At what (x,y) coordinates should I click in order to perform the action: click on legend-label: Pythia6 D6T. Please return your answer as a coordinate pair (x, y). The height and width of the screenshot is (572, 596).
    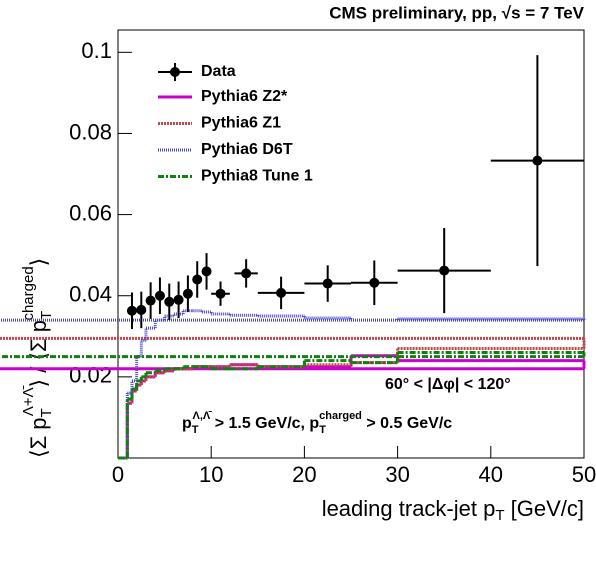
    Looking at the image, I should click on (247, 149).